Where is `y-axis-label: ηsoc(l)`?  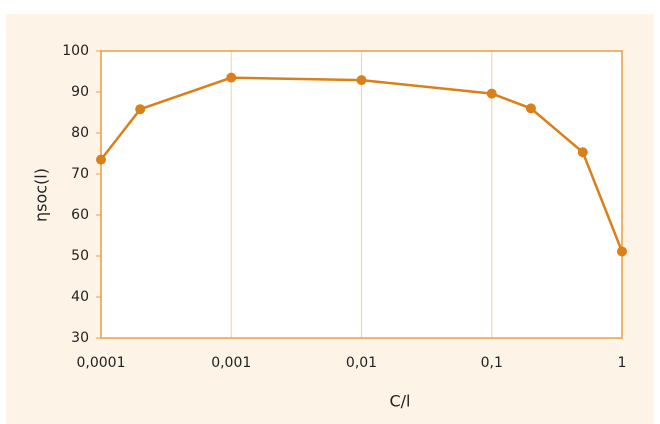 y-axis-label: ηsoc(l) is located at coordinates (41, 195).